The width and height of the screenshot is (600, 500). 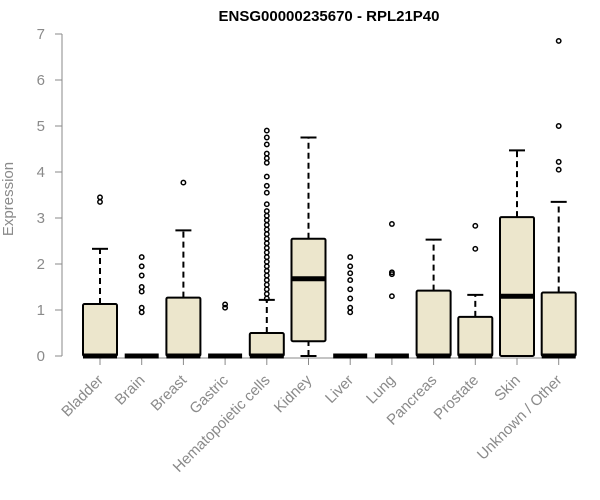 I want to click on x-tick-label: Liver, so click(x=339, y=389).